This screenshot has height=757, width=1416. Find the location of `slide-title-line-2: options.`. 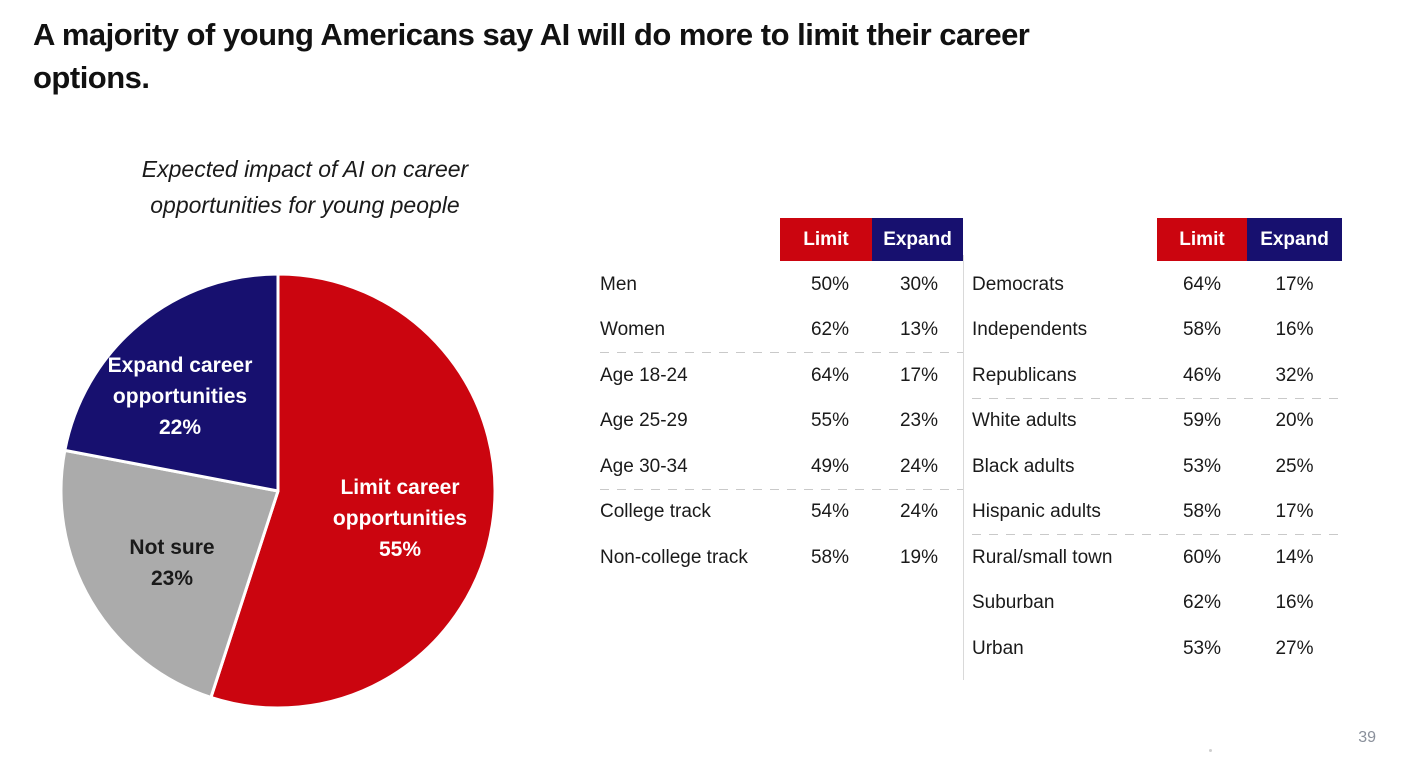

slide-title-line-2: options. is located at coordinates (91, 77).